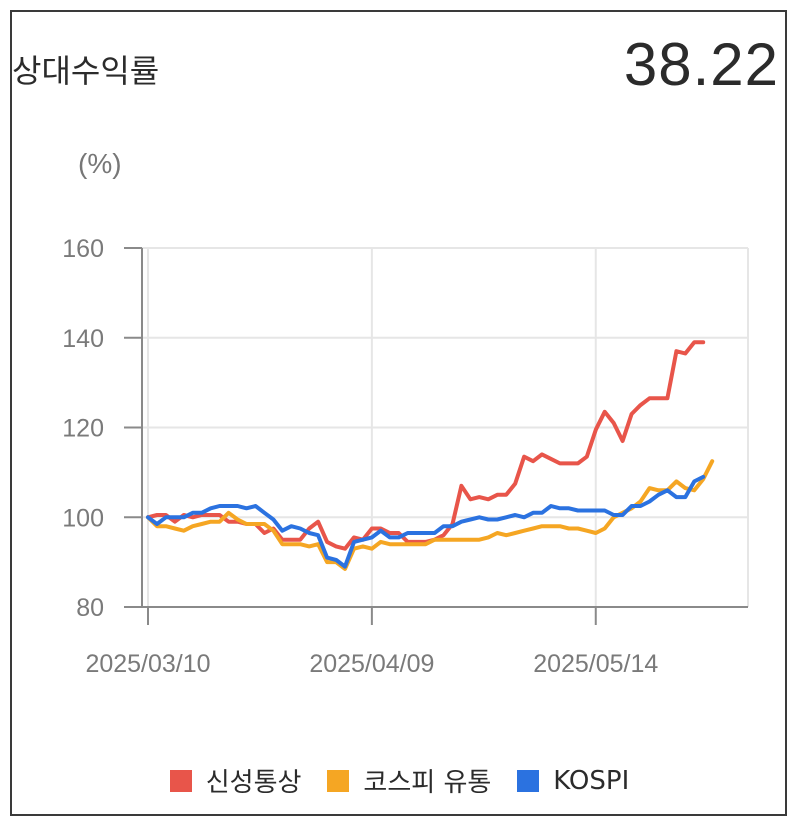 The width and height of the screenshot is (799, 827). I want to click on x-tick-label: 2025/03/10, so click(147, 664).